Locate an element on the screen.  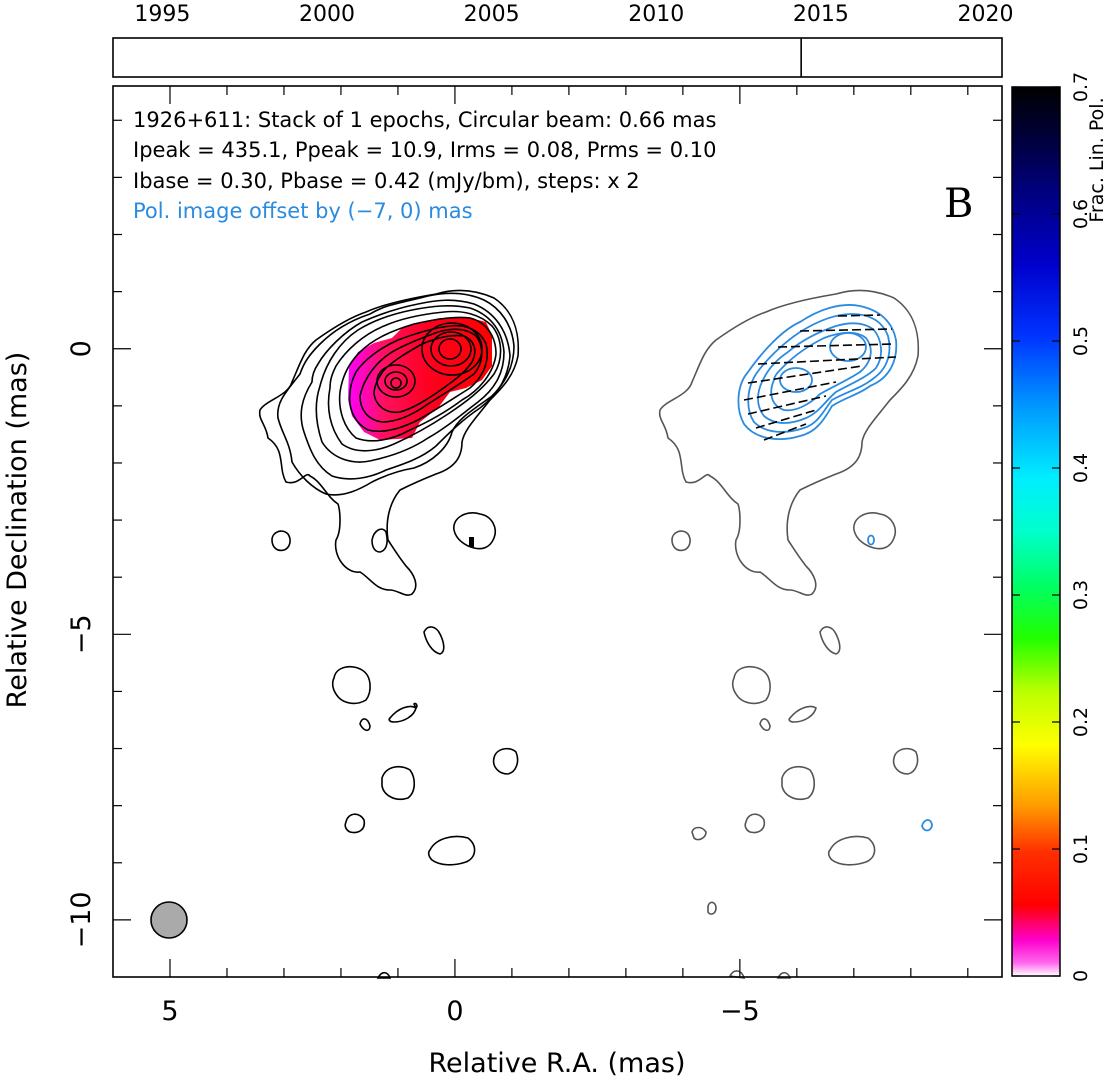
timeline-year-label: 2010 is located at coordinates (656, 14).